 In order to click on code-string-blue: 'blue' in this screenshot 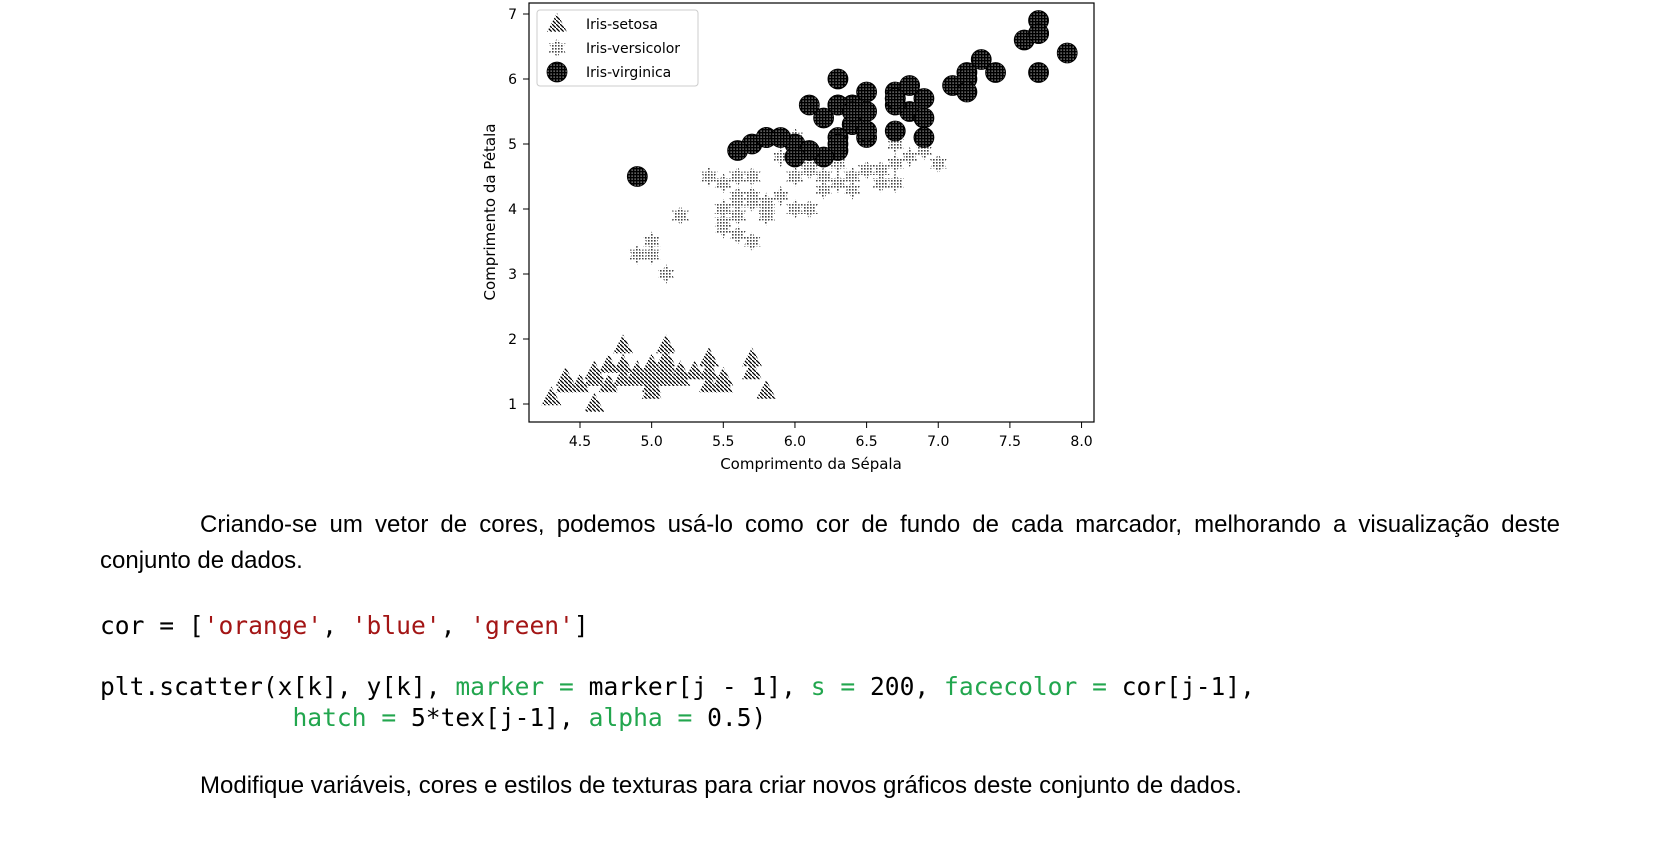, I will do `click(396, 625)`.